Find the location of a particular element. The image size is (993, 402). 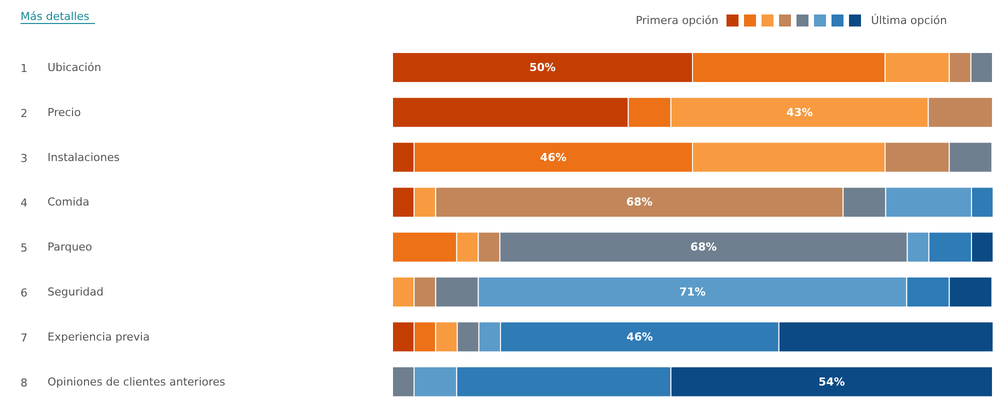

data-label: 54% is located at coordinates (831, 381).